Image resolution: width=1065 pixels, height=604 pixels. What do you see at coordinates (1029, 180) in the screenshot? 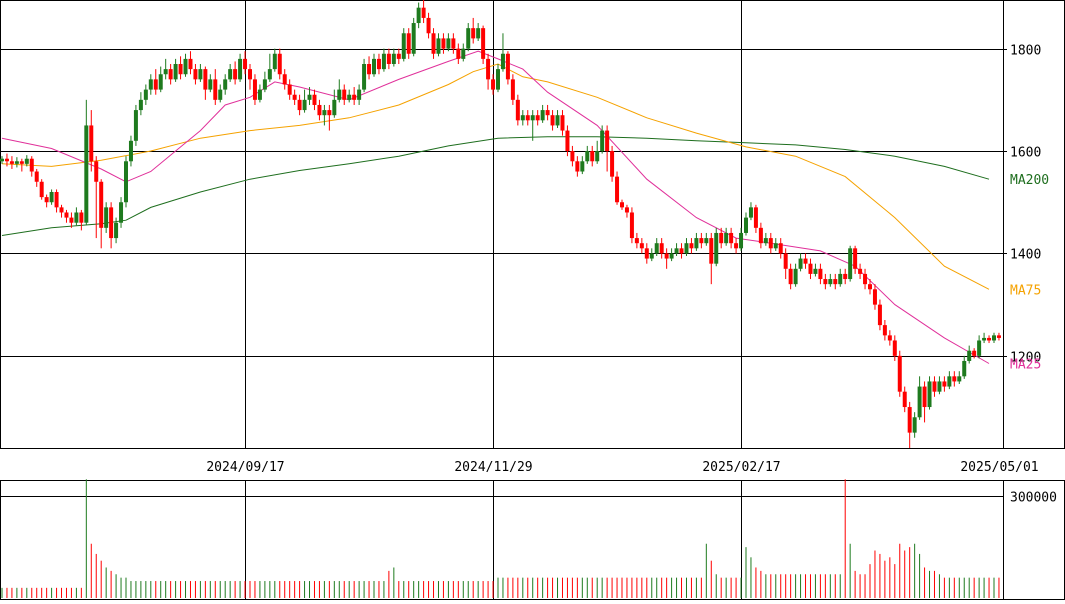
I see `ma-label-ma200: MA200` at bounding box center [1029, 180].